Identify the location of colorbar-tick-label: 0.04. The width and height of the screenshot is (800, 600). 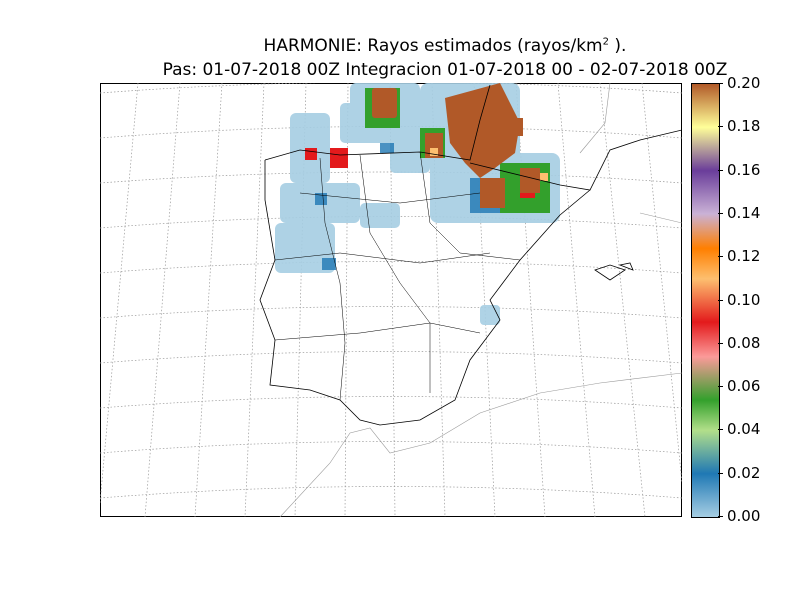
(744, 429).